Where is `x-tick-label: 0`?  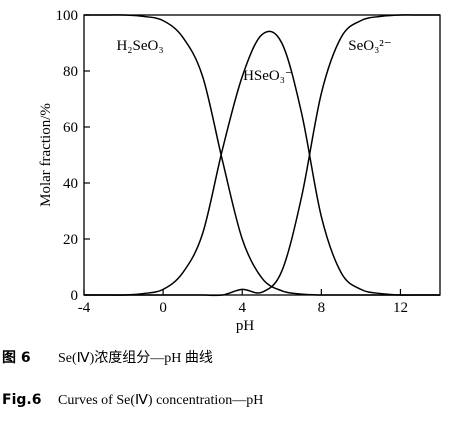 x-tick-label: 0 is located at coordinates (163, 308).